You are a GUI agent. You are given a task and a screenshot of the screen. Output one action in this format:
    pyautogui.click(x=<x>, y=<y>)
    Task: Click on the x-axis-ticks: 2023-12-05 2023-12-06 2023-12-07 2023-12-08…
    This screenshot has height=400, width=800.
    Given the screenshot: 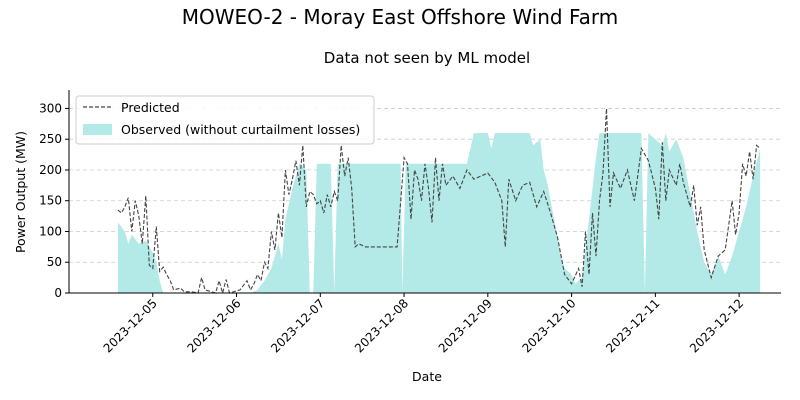 What is the action you would take?
    pyautogui.click(x=423, y=324)
    